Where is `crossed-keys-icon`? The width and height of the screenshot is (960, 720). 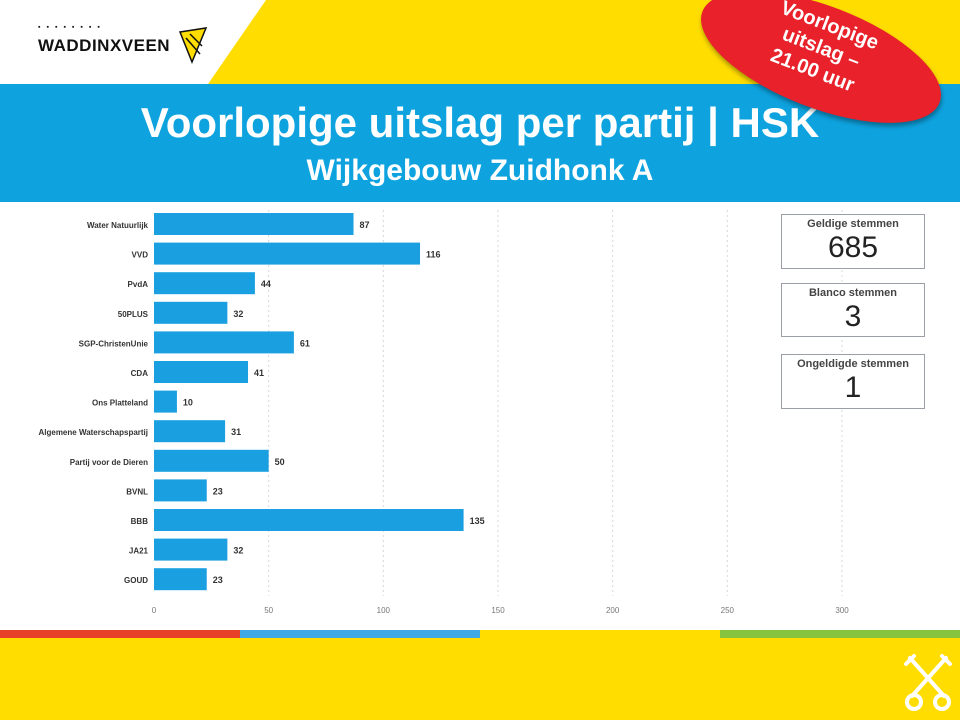
crossed-keys-icon is located at coordinates (928, 682).